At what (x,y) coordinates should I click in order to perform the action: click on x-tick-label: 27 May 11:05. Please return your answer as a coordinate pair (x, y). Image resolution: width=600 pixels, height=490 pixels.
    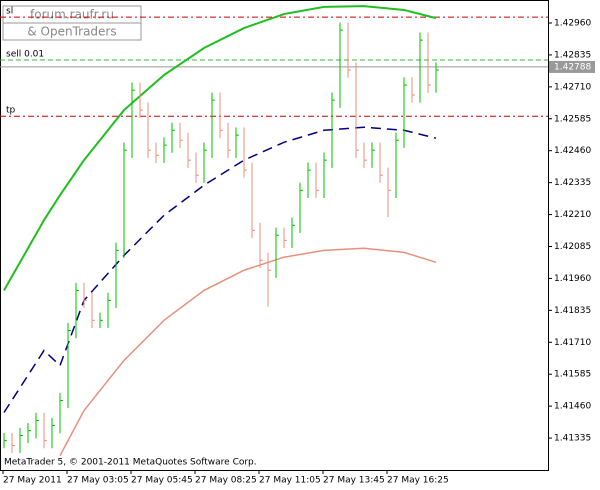
    Looking at the image, I should click on (290, 481).